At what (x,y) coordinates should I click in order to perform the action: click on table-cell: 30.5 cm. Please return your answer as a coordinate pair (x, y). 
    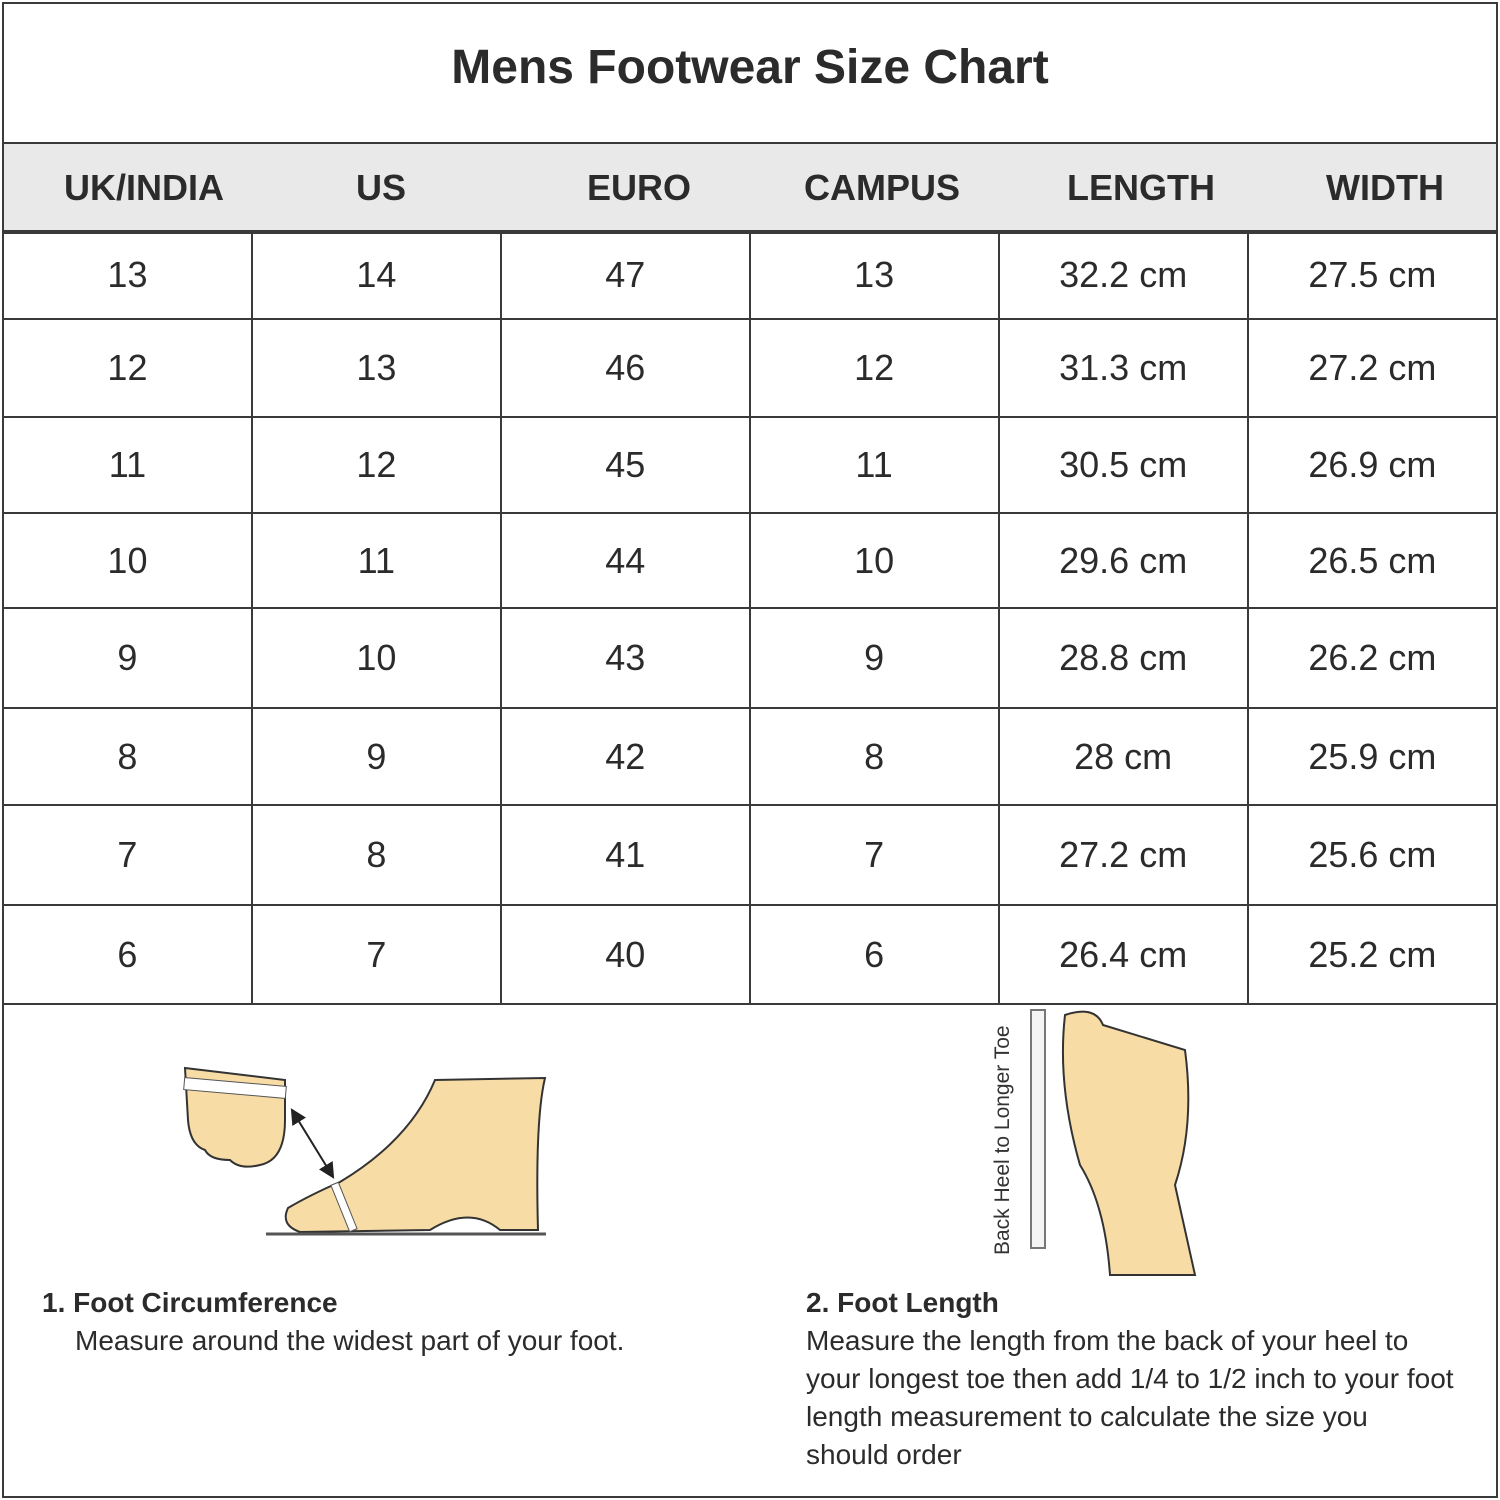
    Looking at the image, I should click on (1123, 465).